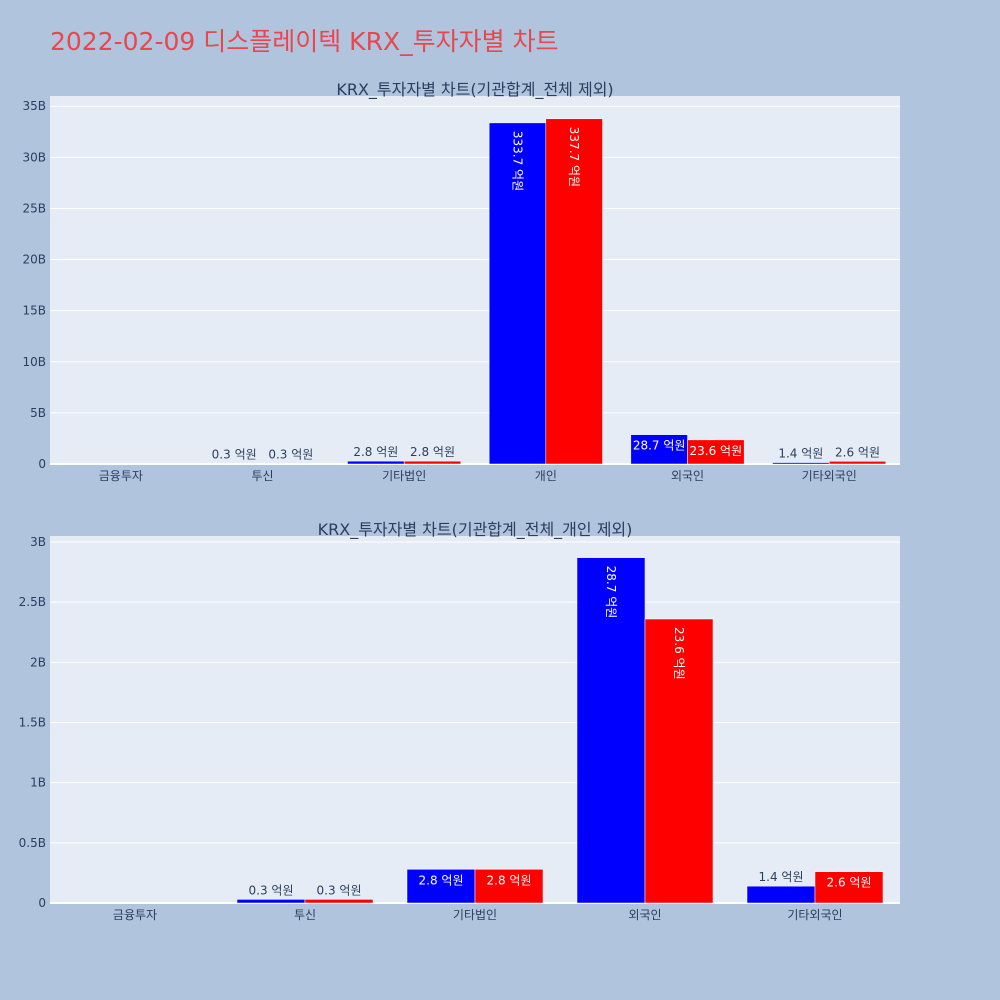  I want to click on y-tick-label: 1B, so click(38, 783).